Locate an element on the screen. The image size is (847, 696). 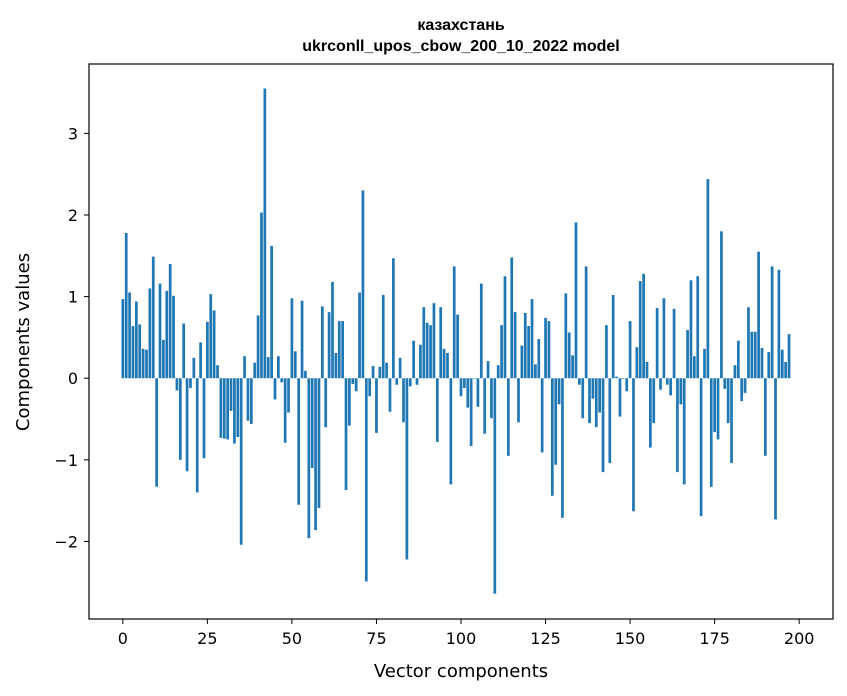
y-tick-label: −1 is located at coordinates (66, 460).